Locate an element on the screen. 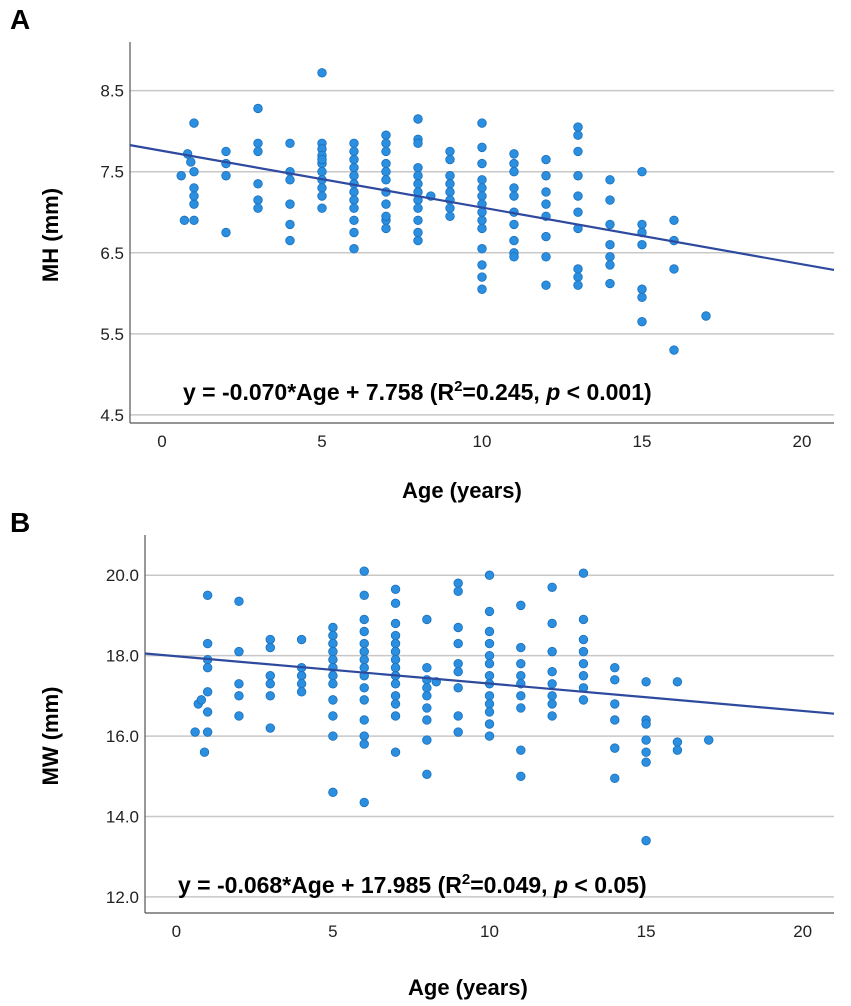 This screenshot has height=1006, width=851. x-tick-label: 15 is located at coordinates (642, 441).